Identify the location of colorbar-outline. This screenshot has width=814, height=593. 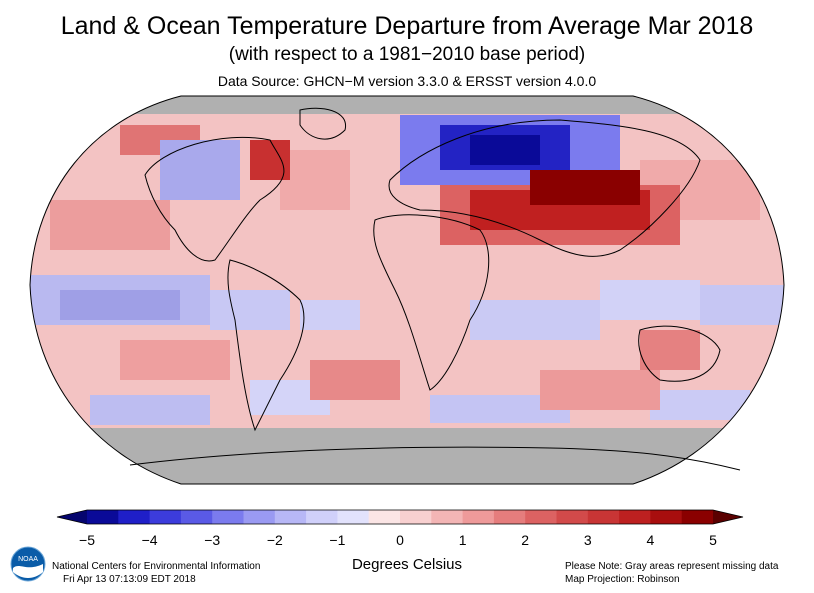
(400, 517).